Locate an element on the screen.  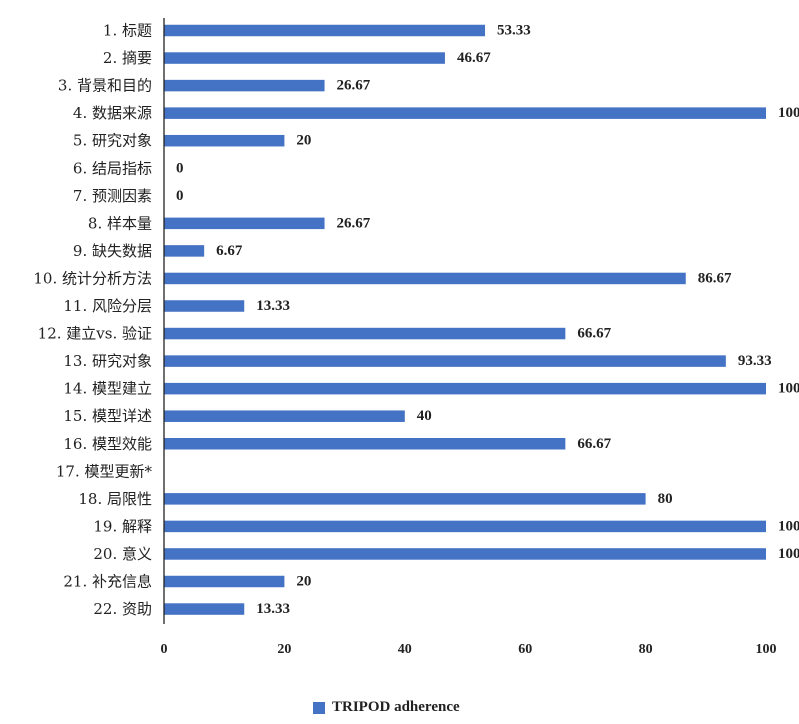
category-label: 19. 解释 is located at coordinates (122, 526).